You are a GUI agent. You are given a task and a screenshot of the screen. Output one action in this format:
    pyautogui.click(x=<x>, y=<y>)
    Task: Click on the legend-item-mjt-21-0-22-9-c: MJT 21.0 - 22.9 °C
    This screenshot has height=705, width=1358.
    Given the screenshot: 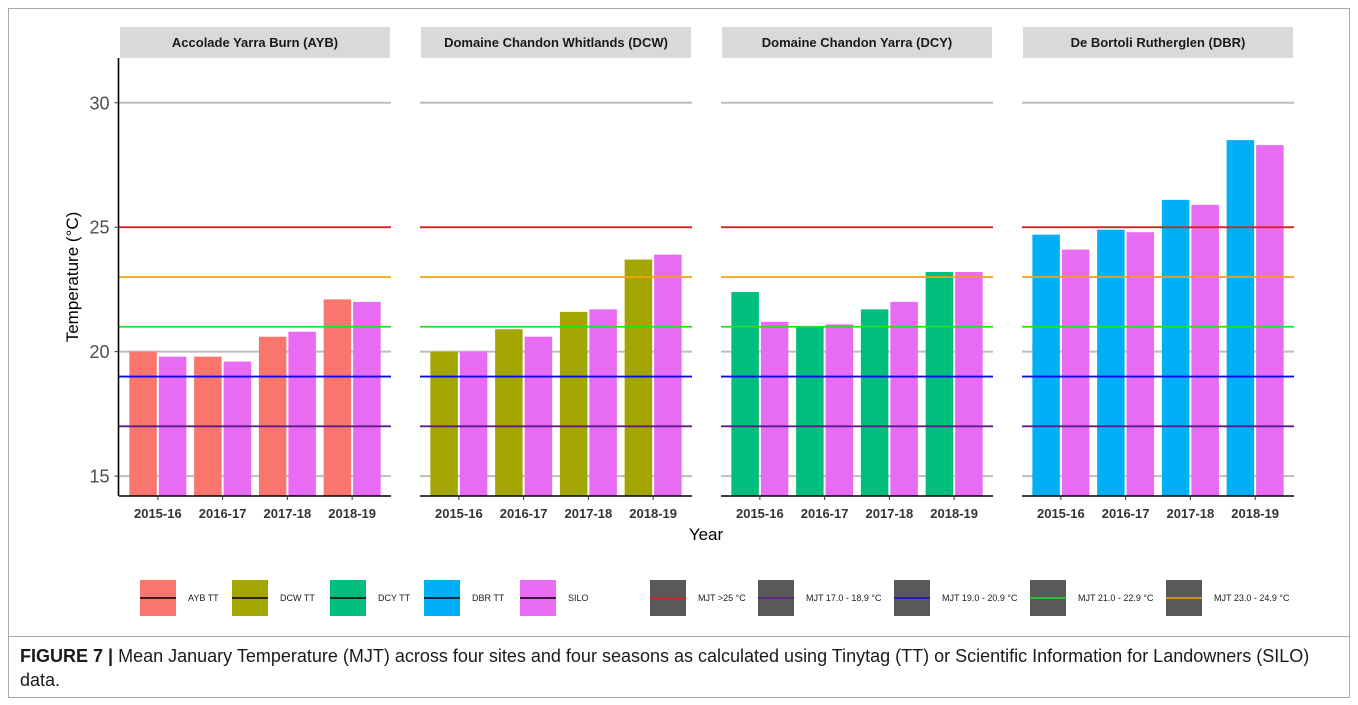 What is the action you would take?
    pyautogui.click(x=1092, y=598)
    